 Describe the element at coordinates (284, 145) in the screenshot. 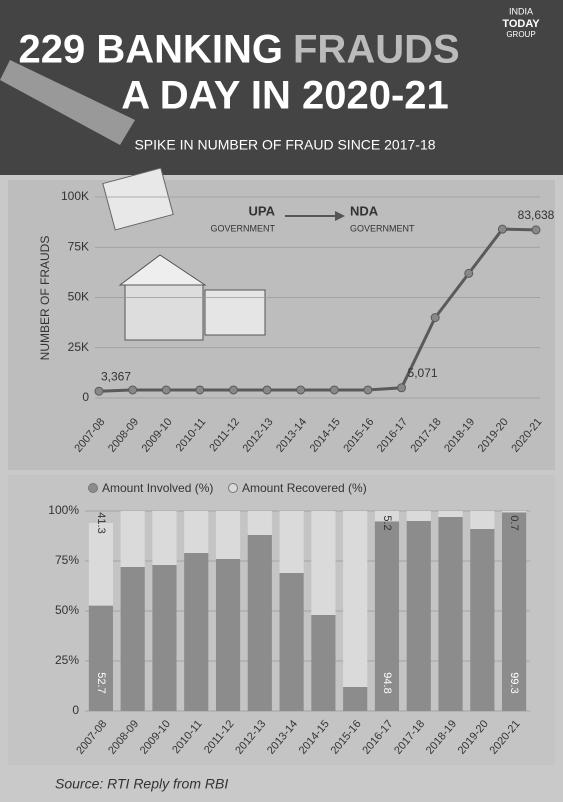

I see `subtitle: SPIKE IN NUMBER OF FRAUD SINCE 2017-18` at that location.